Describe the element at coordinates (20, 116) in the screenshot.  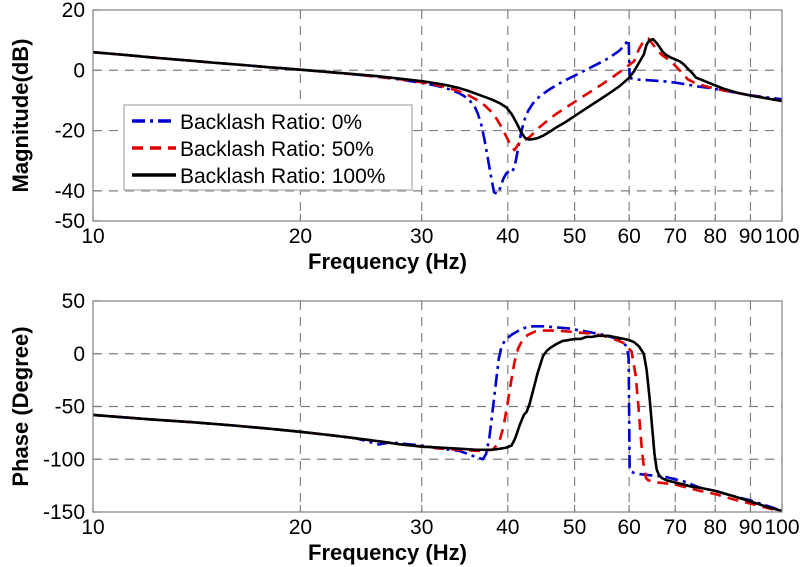
I see `y-axis-title: Magnitude(dB)` at that location.